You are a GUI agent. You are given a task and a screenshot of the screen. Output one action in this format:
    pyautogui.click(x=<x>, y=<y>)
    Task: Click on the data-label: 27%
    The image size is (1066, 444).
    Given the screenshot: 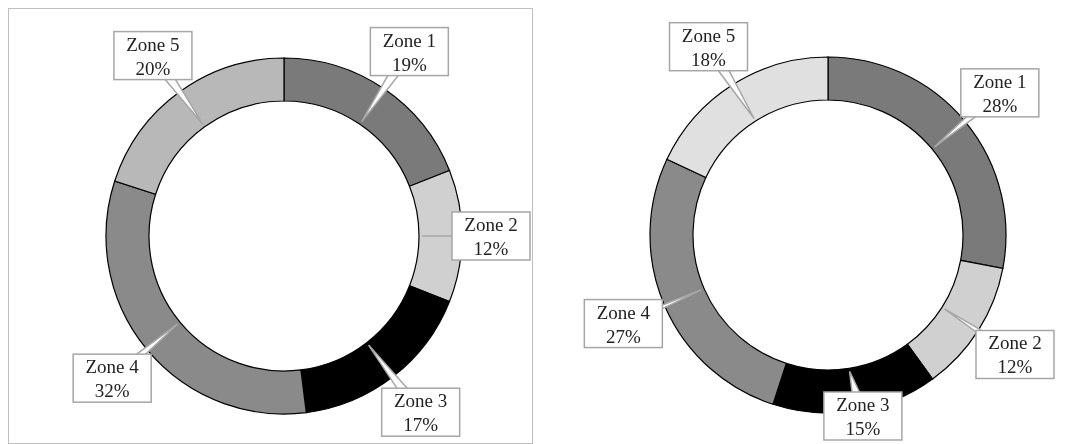 What is the action you would take?
    pyautogui.click(x=623, y=336)
    